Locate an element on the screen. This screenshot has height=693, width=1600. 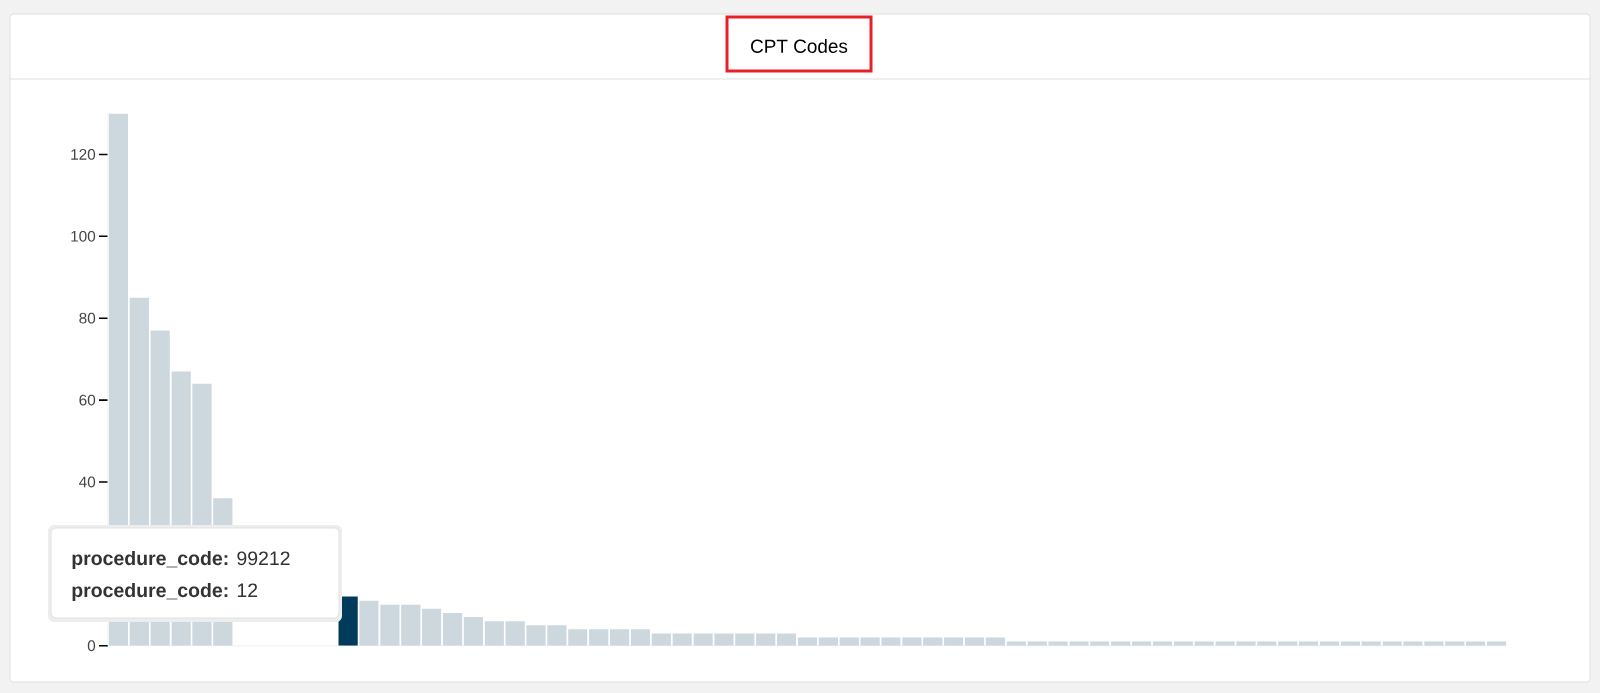
chart-title: CPT Codes is located at coordinates (799, 46).